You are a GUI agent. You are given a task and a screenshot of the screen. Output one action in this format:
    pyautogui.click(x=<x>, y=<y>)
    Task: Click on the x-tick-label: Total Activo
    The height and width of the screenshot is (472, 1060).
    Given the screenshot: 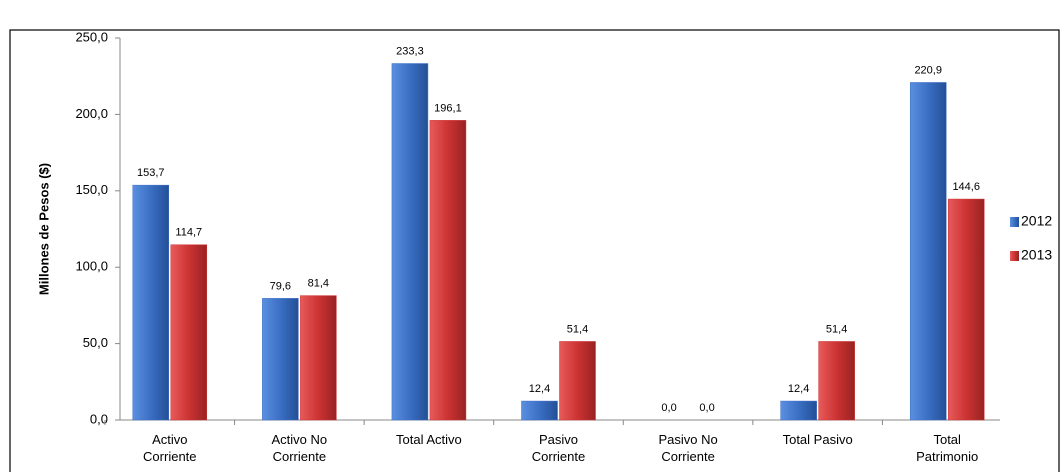 What is the action you would take?
    pyautogui.click(x=429, y=439)
    